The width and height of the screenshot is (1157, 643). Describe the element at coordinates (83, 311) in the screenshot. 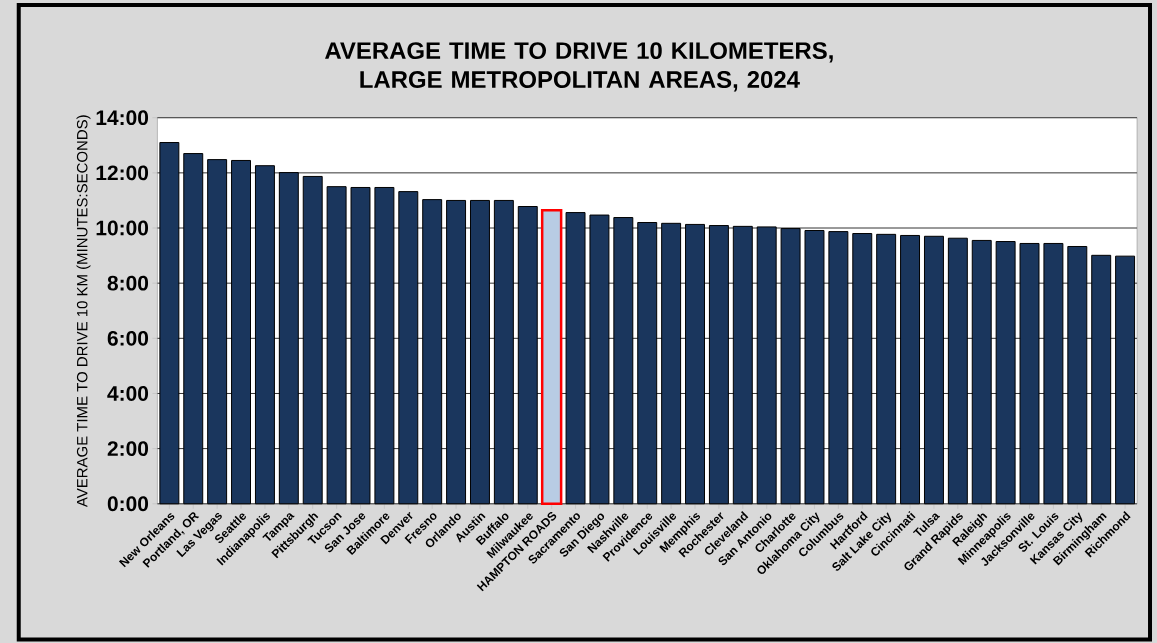

I see `y-axis-title: AVERAGE TIME TO DRIVE 10 KM (MINUTES:SECONDS)` at that location.